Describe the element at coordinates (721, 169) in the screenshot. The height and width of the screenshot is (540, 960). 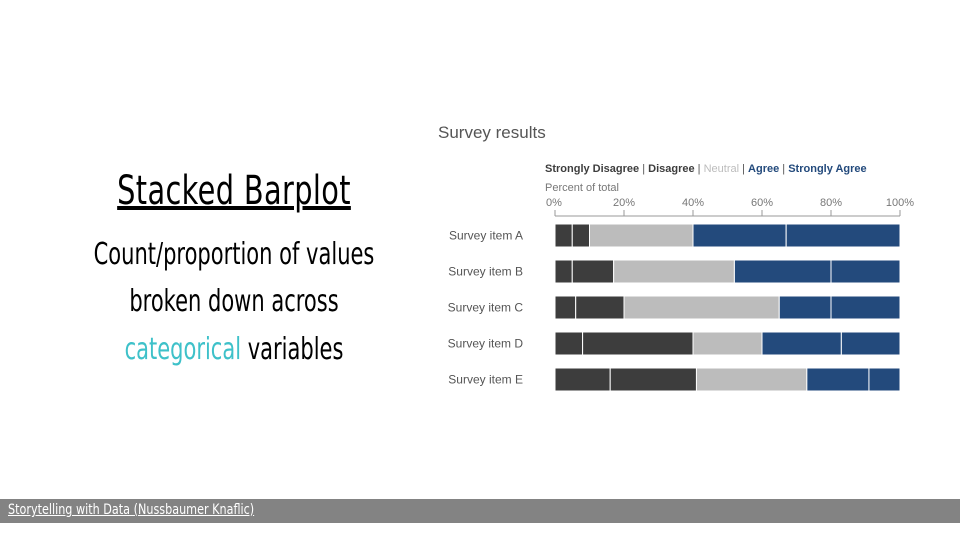
I see `legend-entry: Neutral` at that location.